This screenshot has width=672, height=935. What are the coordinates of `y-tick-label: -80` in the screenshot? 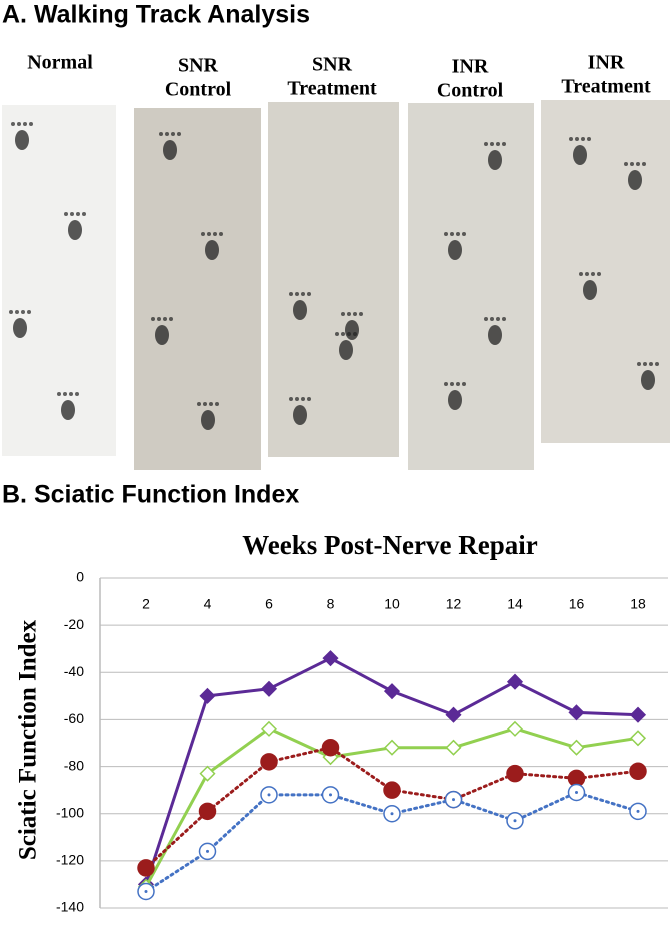 It's located at (74, 765).